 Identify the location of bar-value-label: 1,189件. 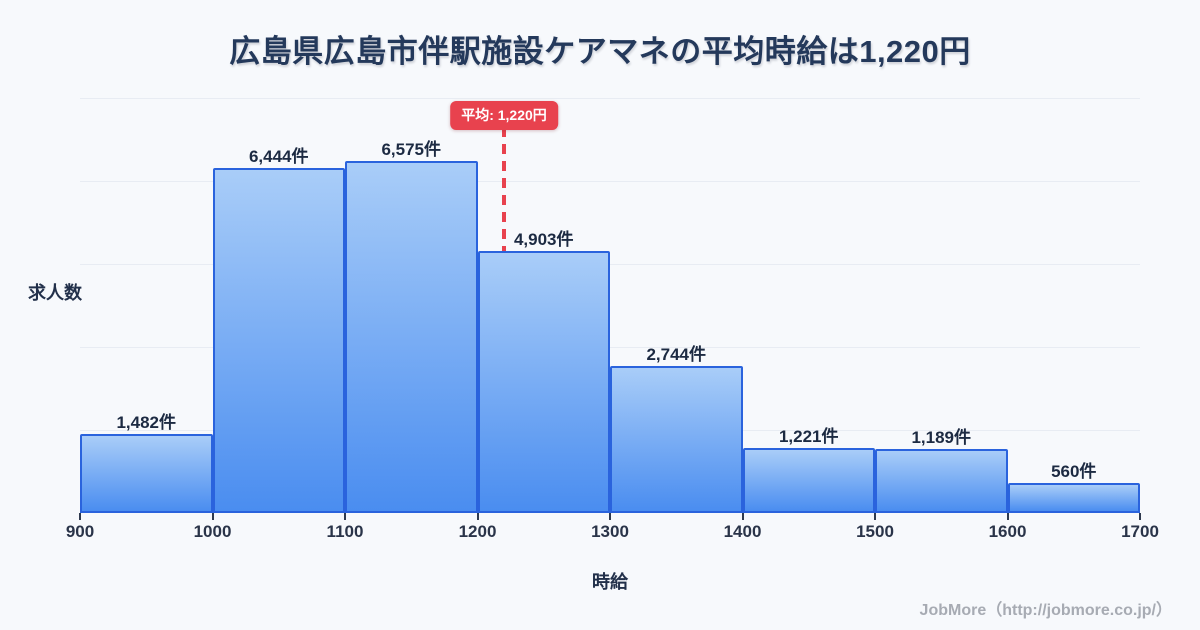
(941, 438).